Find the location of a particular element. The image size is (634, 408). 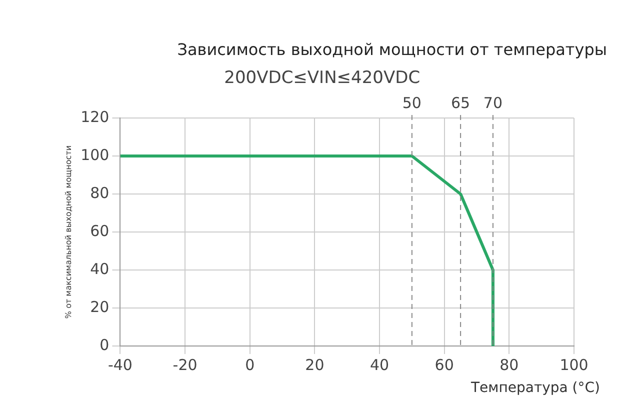

text: 50 is located at coordinates (412, 103).